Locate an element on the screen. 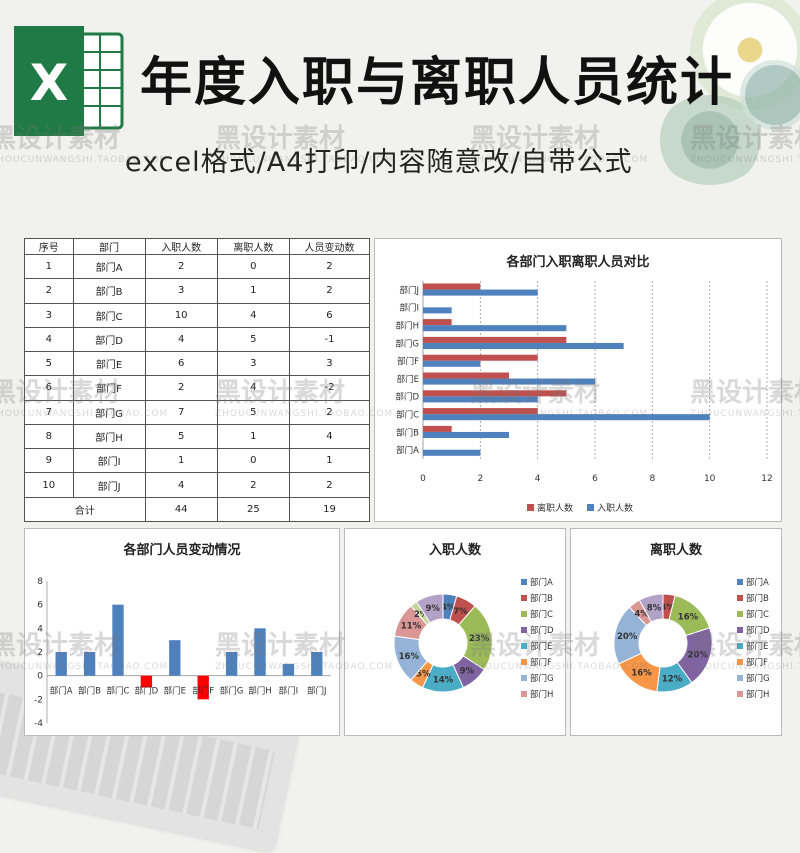 The height and width of the screenshot is (853, 800). table-cell: 2 is located at coordinates (181, 266).